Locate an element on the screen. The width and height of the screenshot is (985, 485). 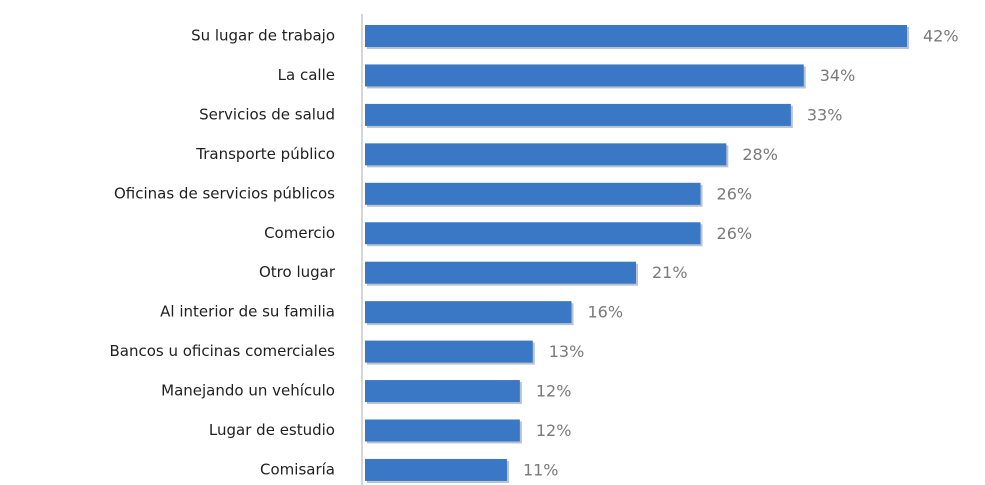
value-label: 28% is located at coordinates (760, 154).